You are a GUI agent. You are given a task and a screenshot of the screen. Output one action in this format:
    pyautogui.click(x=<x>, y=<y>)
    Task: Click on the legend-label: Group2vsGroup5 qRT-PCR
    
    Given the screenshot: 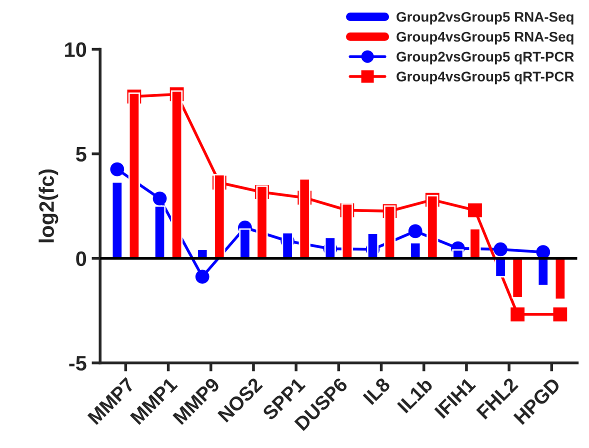 What is the action you would take?
    pyautogui.click(x=485, y=58)
    